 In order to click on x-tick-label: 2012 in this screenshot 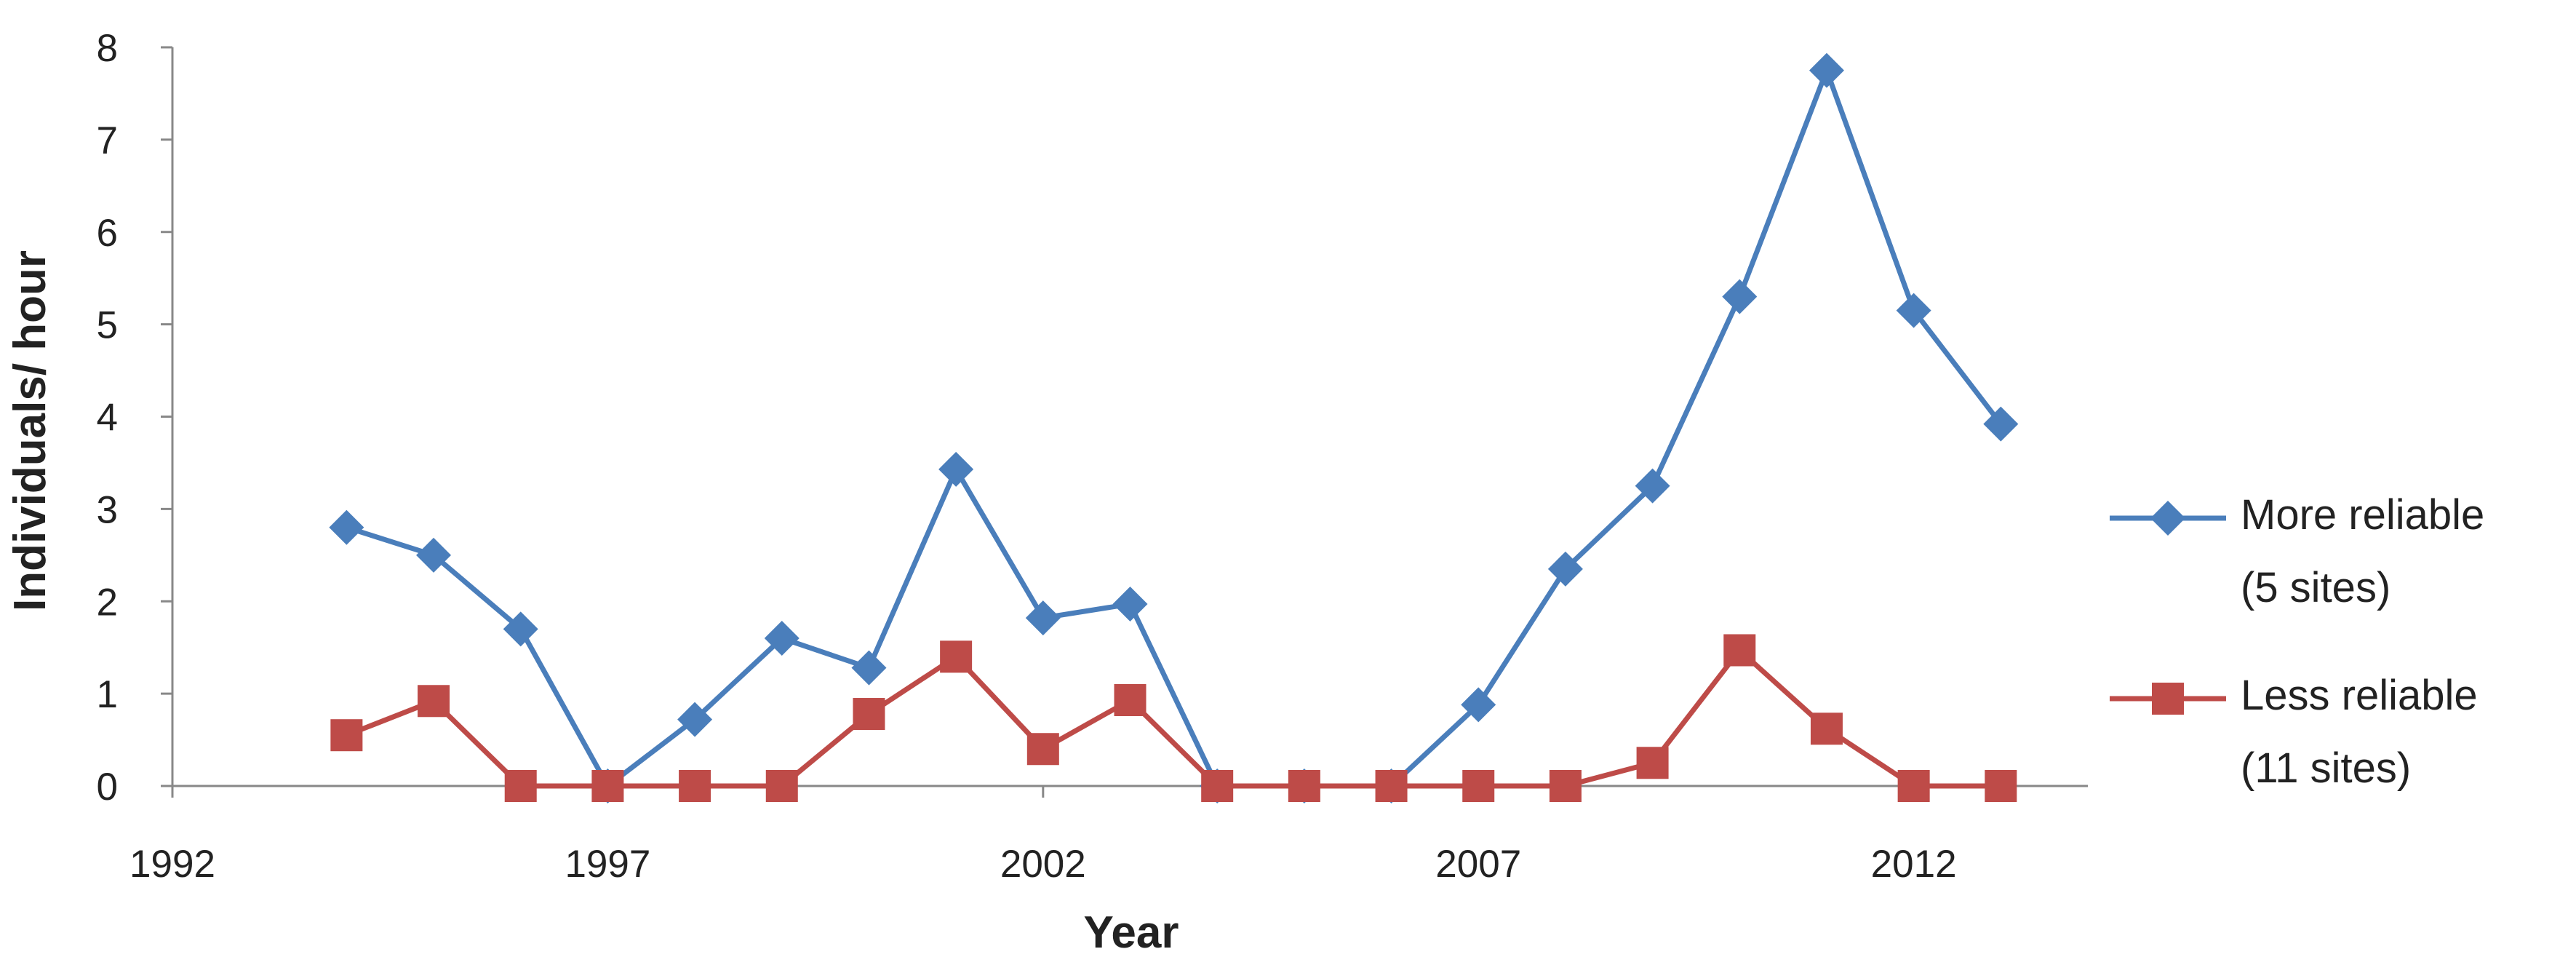, I will do `click(1914, 864)`.